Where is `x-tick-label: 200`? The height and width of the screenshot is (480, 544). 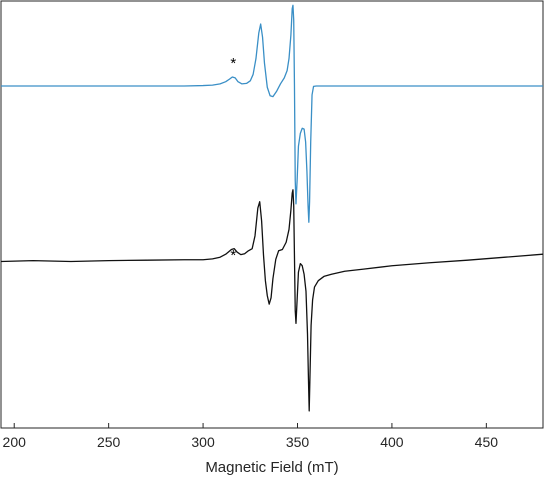
x-tick-label: 200 is located at coordinates (15, 442).